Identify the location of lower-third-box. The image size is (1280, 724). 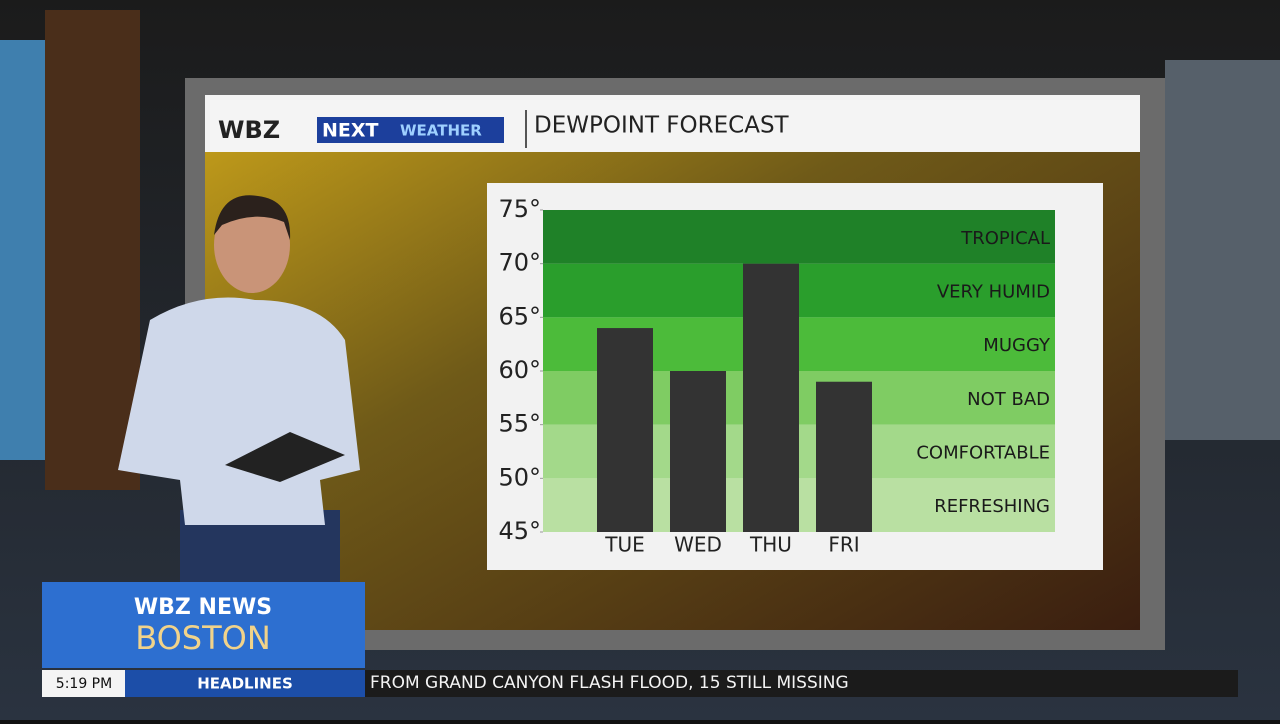
(203, 625).